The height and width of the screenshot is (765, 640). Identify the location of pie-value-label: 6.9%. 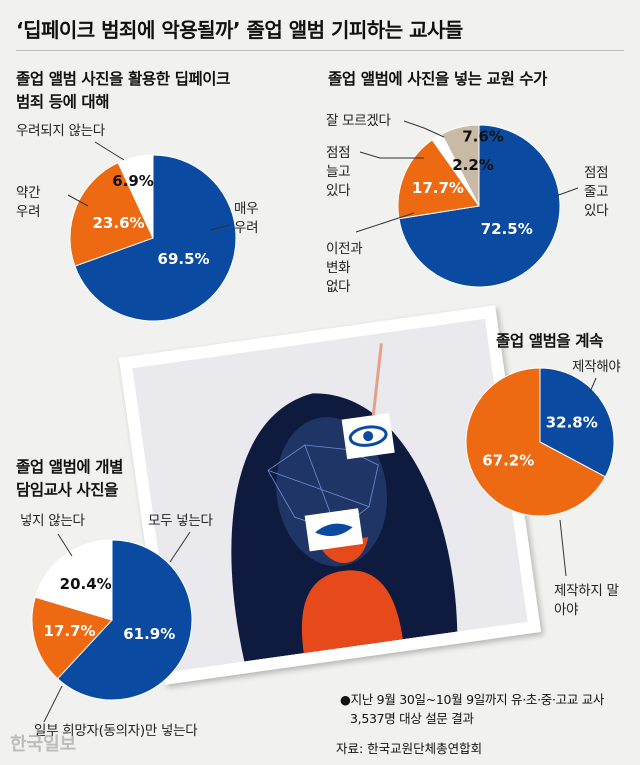
(133, 181).